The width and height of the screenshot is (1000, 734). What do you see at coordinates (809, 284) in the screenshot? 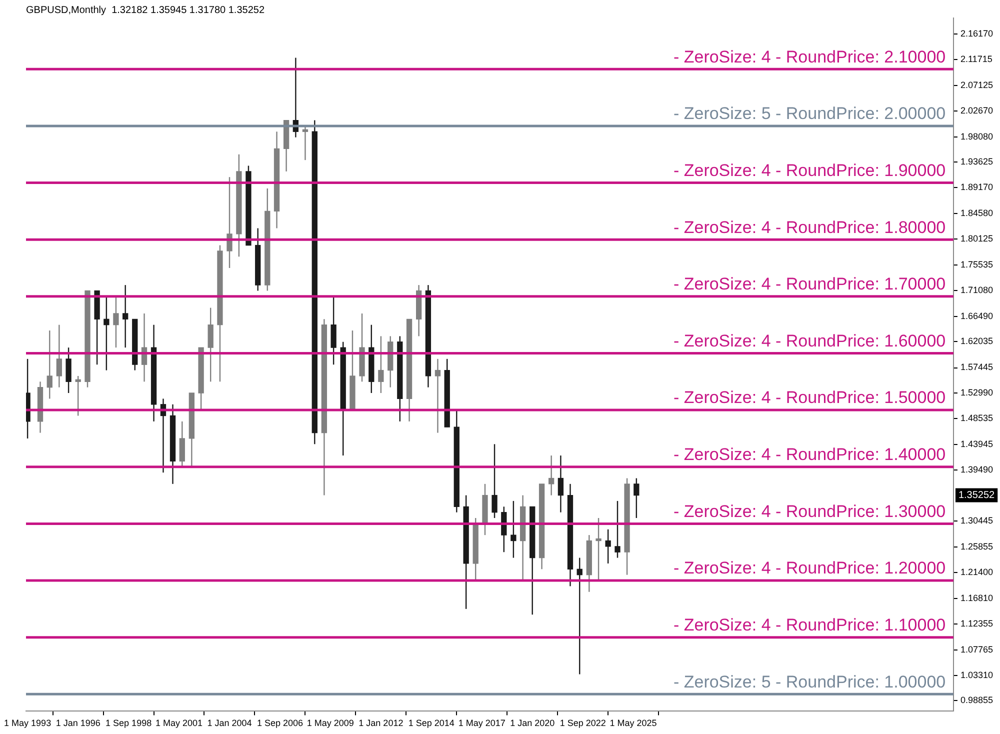
I see `ref-line-label: - ZeroSize: 4 - RoundPrice: 1.70000` at bounding box center [809, 284].